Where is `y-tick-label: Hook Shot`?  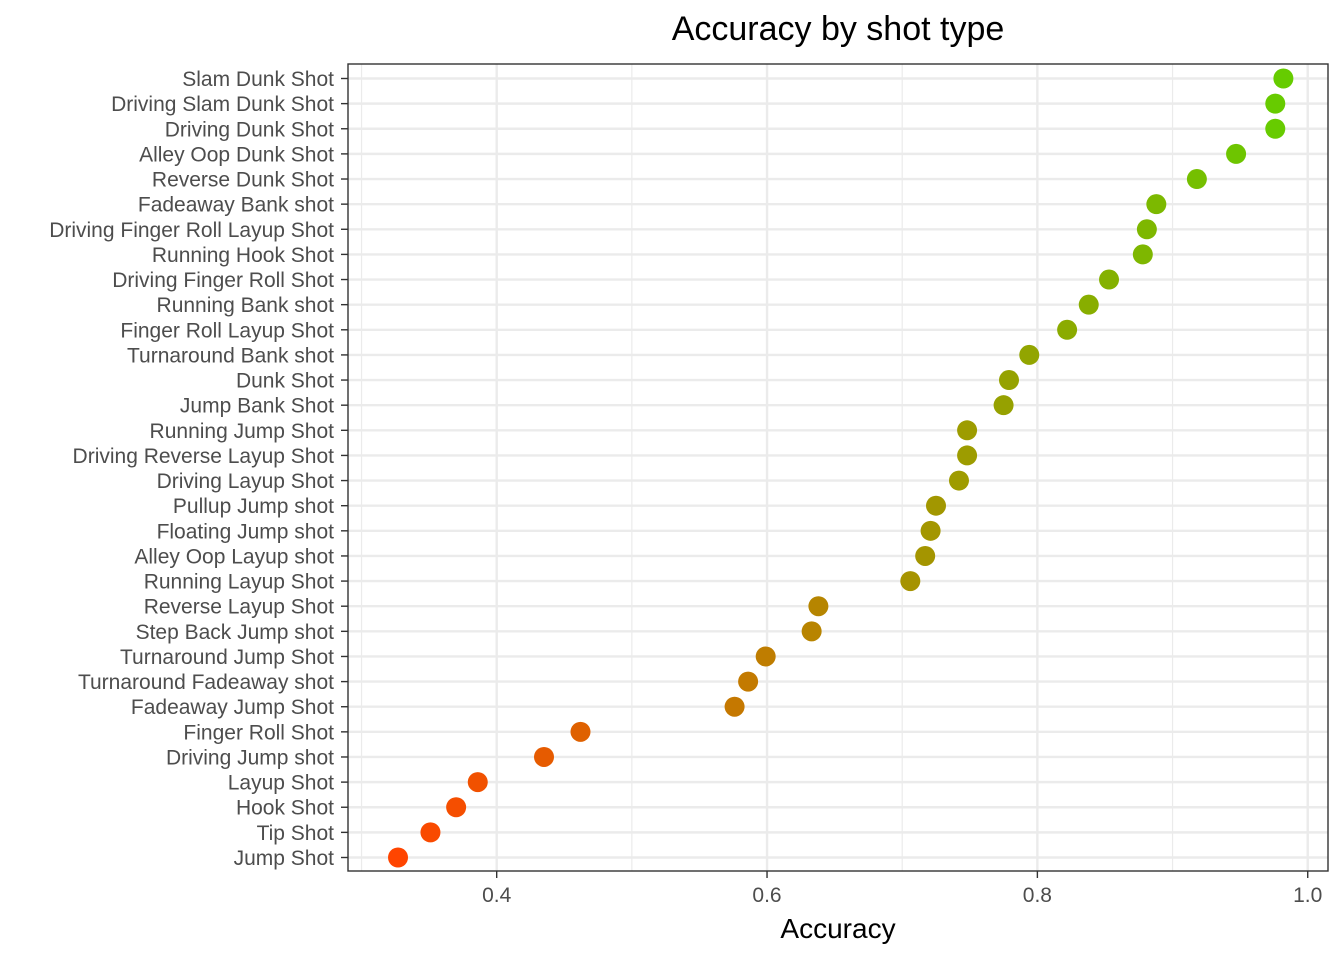
y-tick-label: Hook Shot is located at coordinates (285, 808).